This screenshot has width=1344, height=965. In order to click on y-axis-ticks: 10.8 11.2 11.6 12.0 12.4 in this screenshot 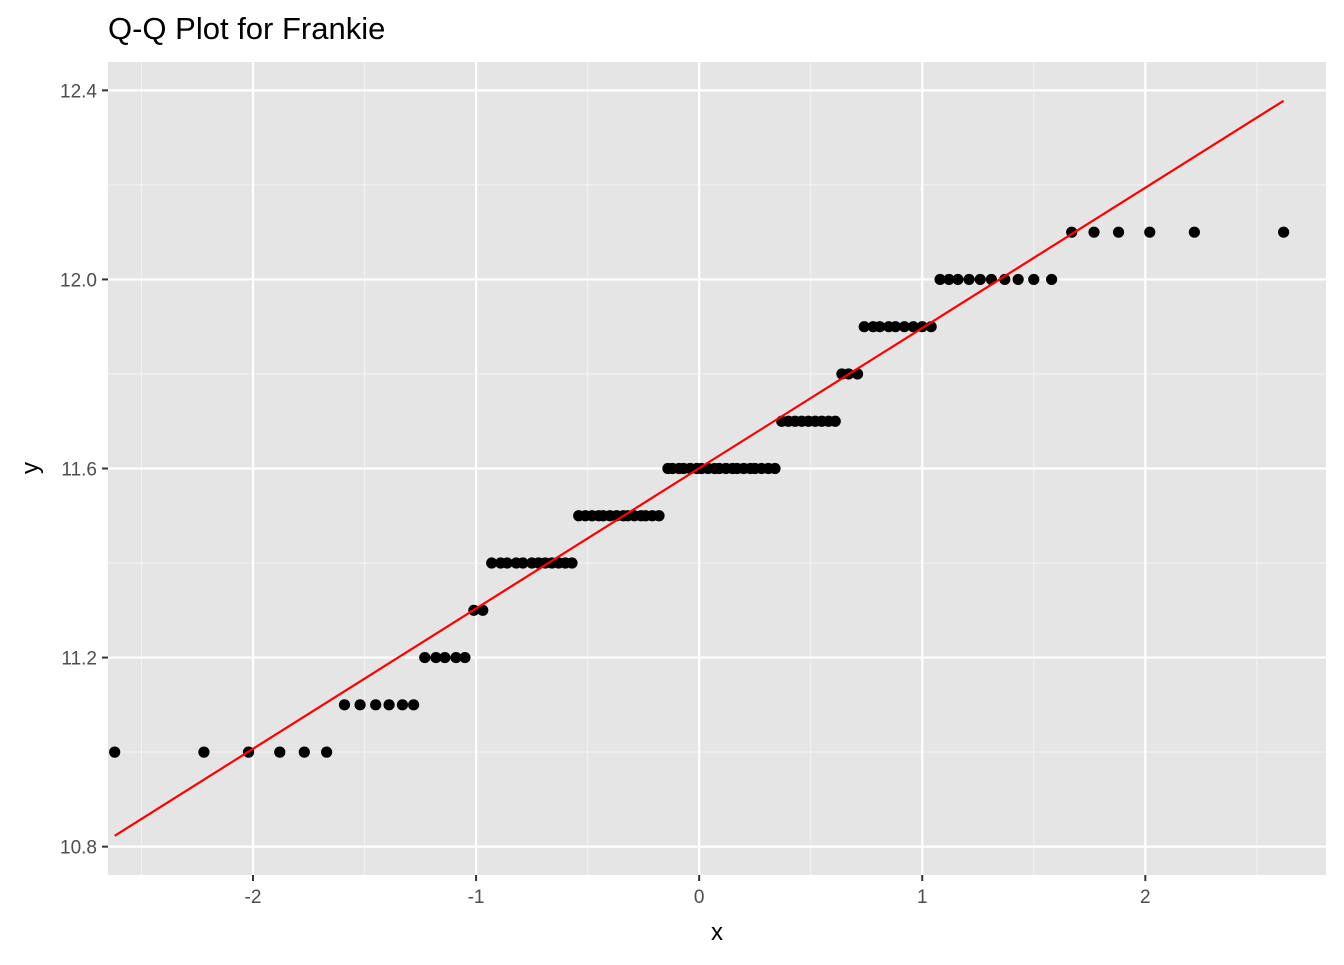, I will do `click(84, 470)`.